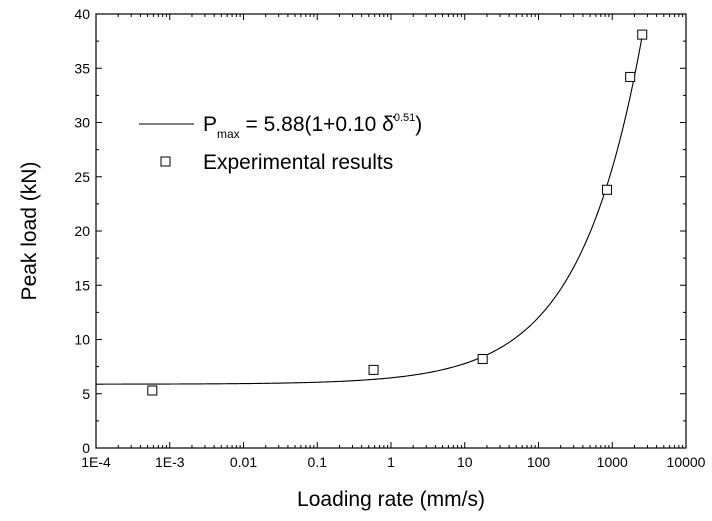 This screenshot has width=712, height=521. I want to click on x-tick-label: 1, so click(391, 462).